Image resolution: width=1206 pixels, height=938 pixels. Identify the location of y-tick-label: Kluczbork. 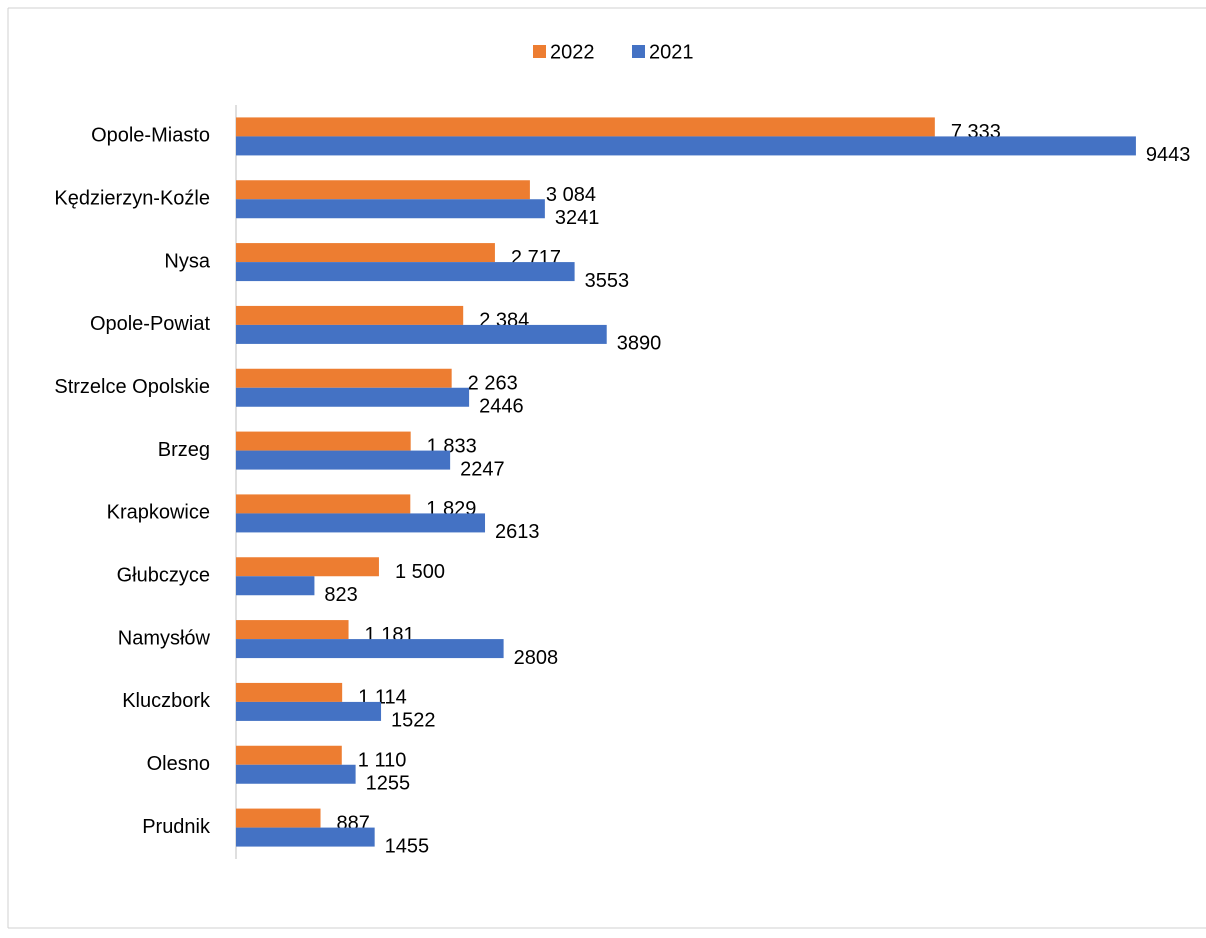
(166, 701).